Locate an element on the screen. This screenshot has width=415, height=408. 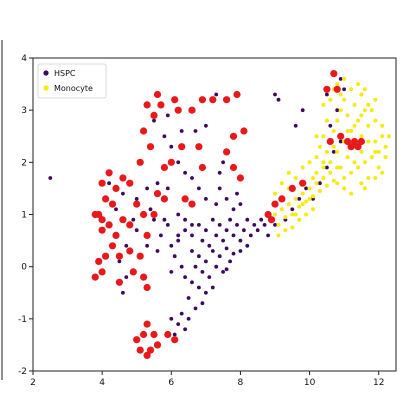
x-tick-label: 4 is located at coordinates (102, 383).